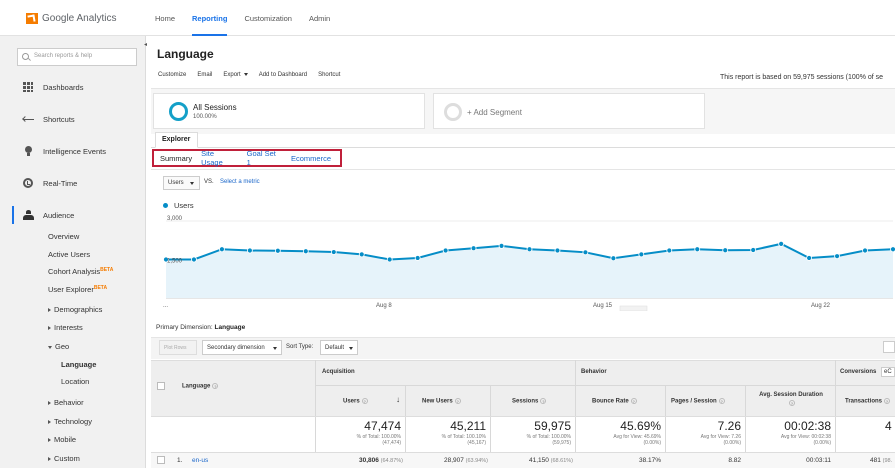  Describe the element at coordinates (172, 75) in the screenshot. I see `customize-button: Customize` at that location.